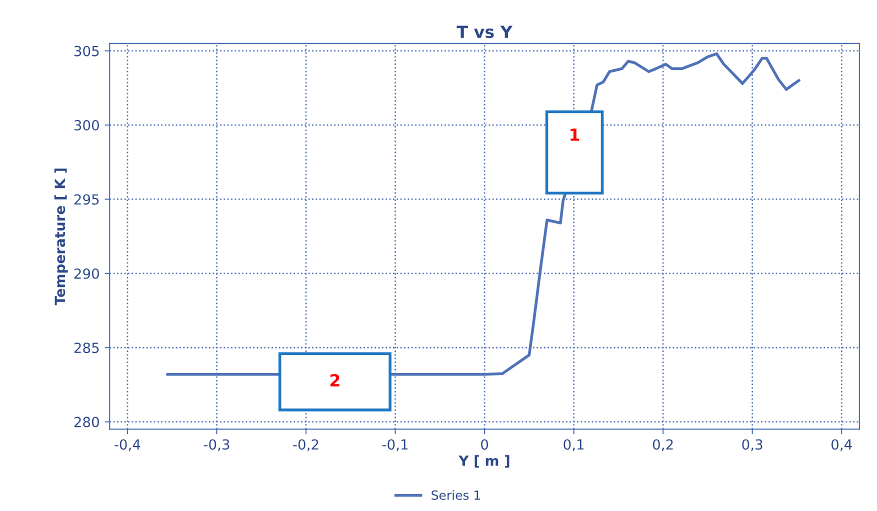 The image size is (877, 511). Describe the element at coordinates (86, 422) in the screenshot. I see `y-tick-label: 280` at that location.